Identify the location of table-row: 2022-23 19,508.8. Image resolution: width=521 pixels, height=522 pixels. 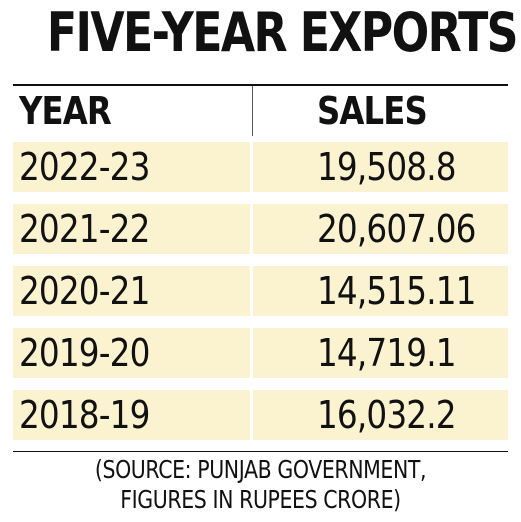
(260, 167).